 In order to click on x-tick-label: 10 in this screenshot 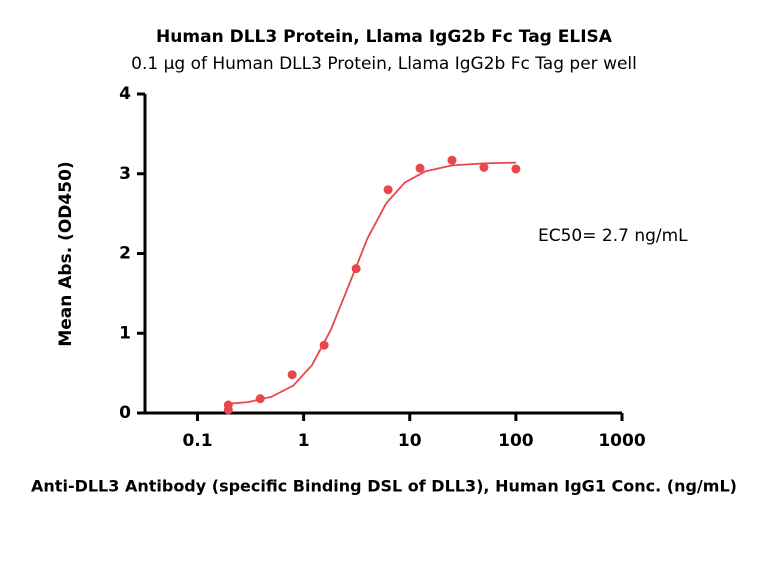, I will do `click(410, 441)`.